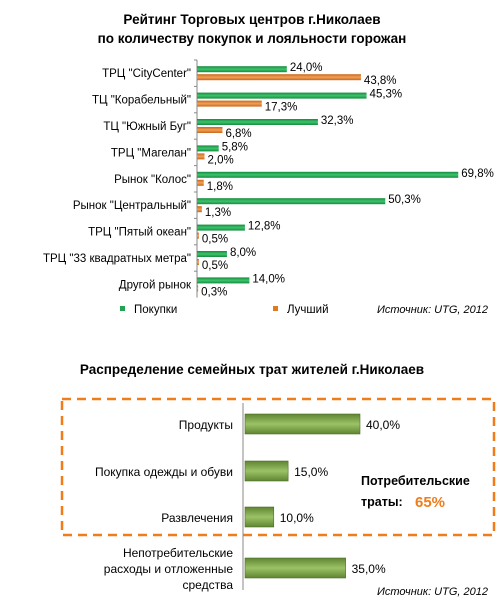 Image resolution: width=504 pixels, height=600 pixels. What do you see at coordinates (152, 180) in the screenshot?
I see `category-label: Рынок "Колос"` at bounding box center [152, 180].